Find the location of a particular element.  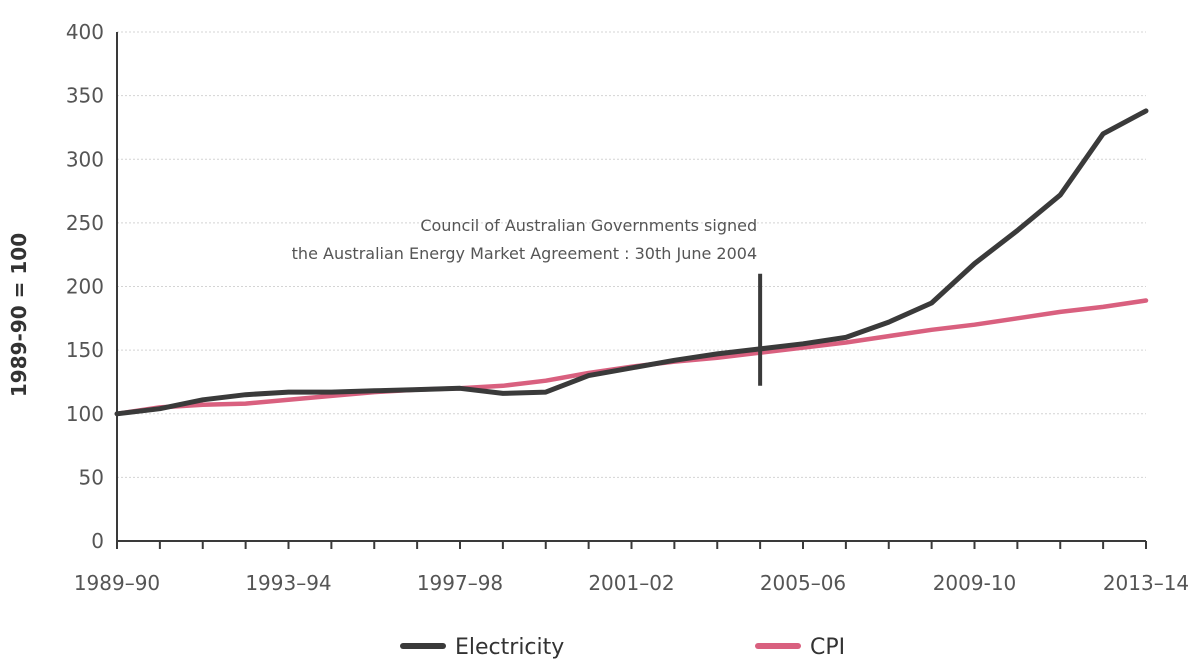

y-tick-label: 50 is located at coordinates (91, 477).